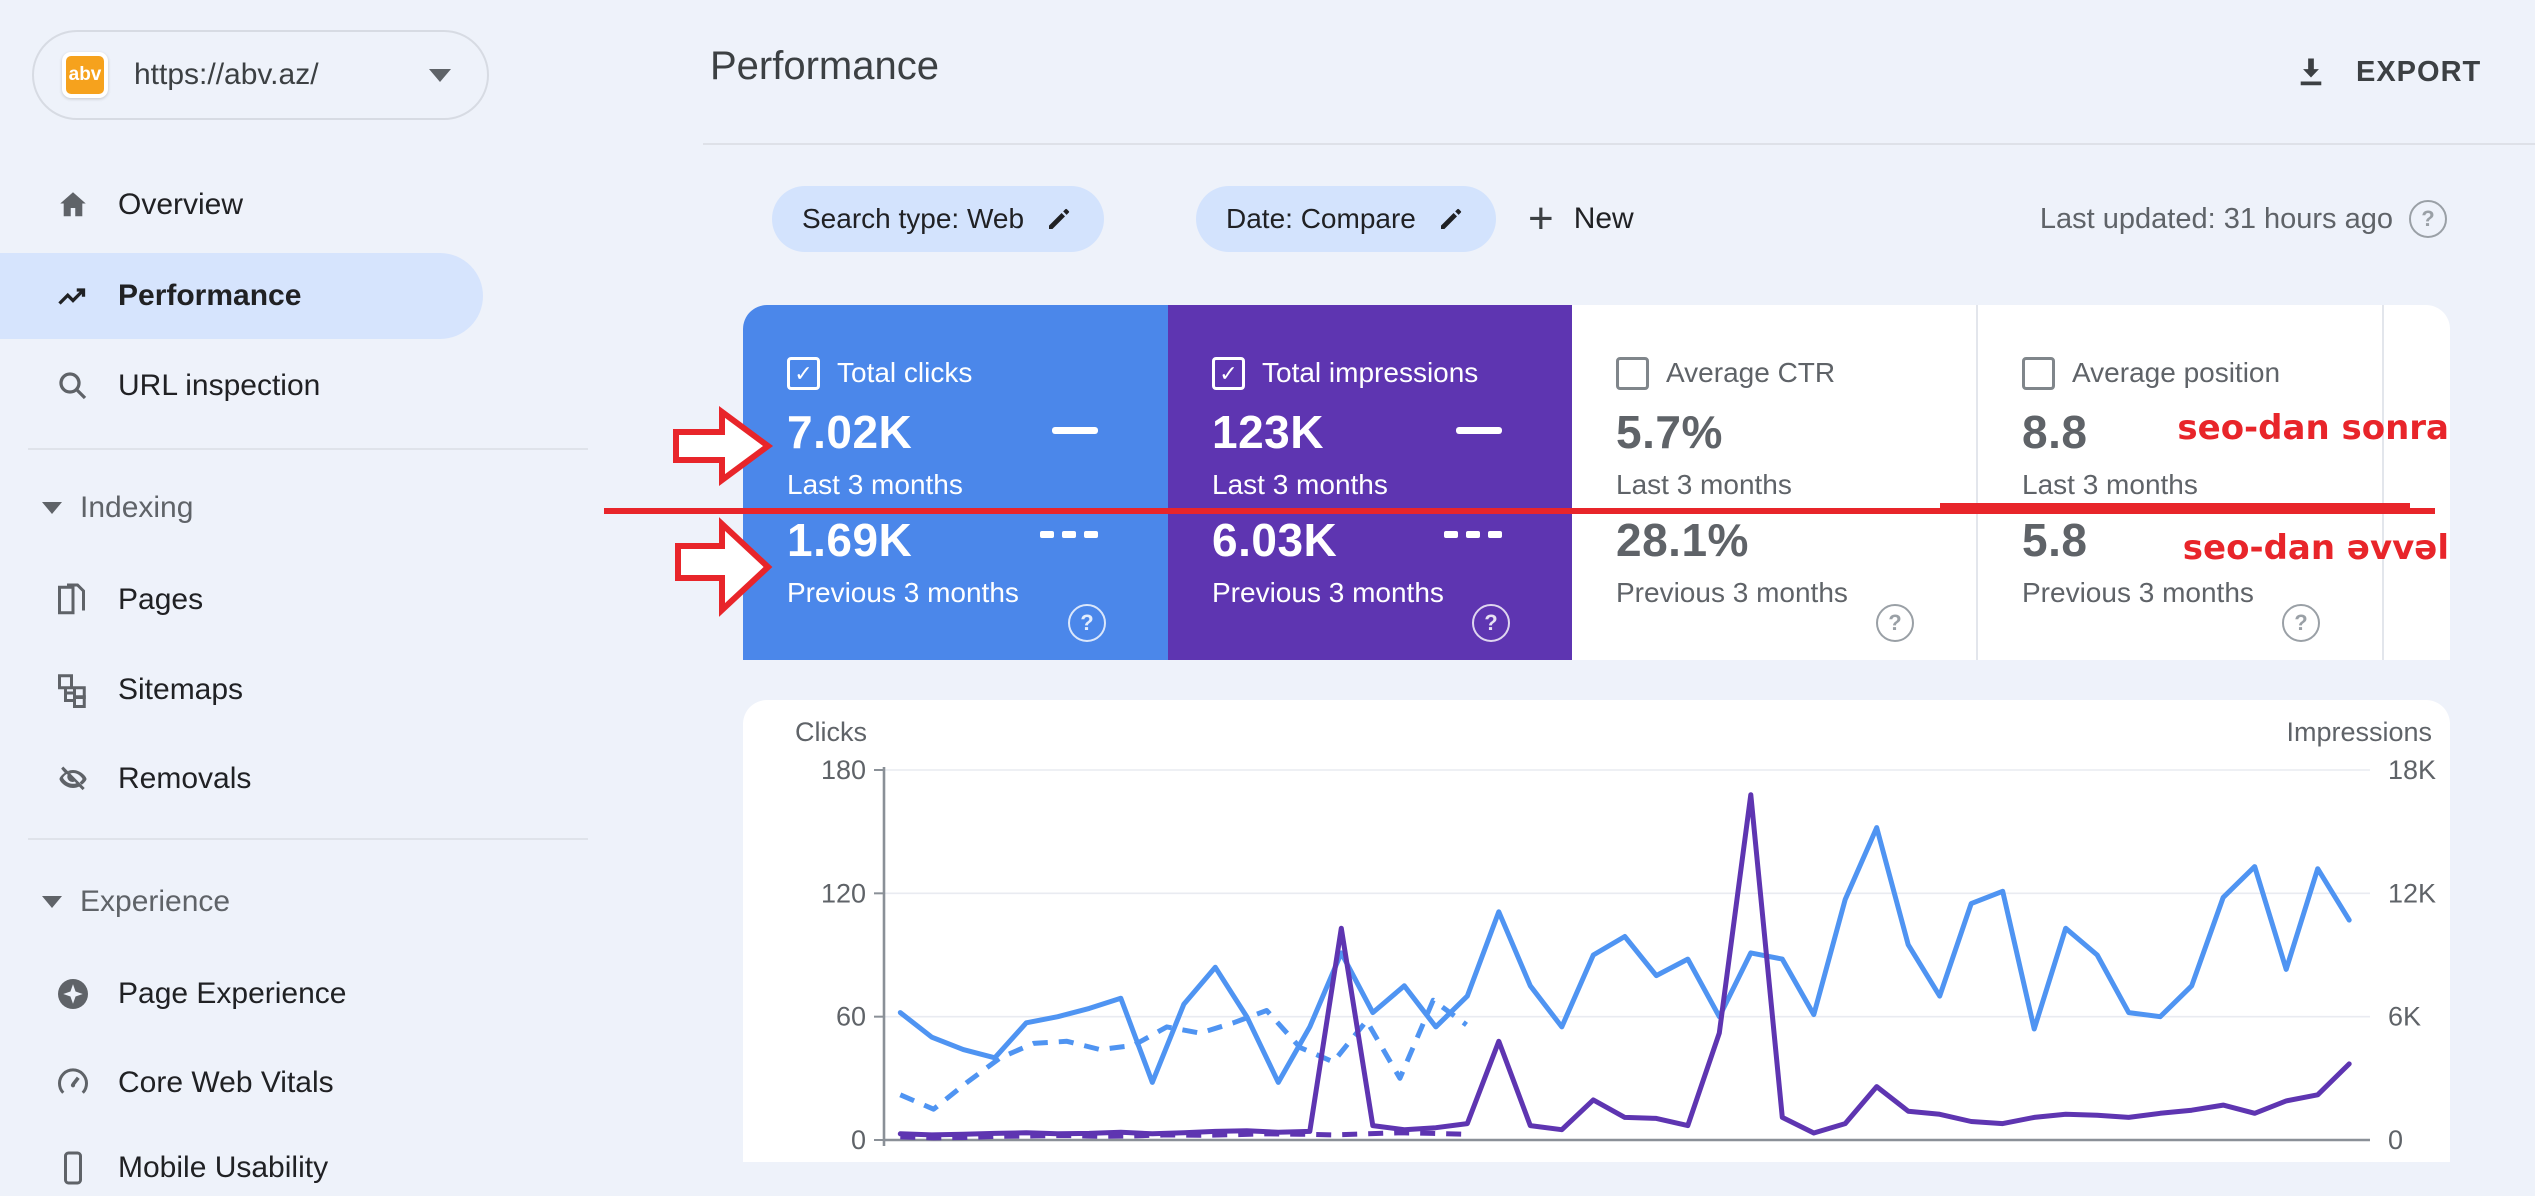 The height and width of the screenshot is (1196, 2535). I want to click on sidebar-section-indexing: Indexing, so click(280, 508).